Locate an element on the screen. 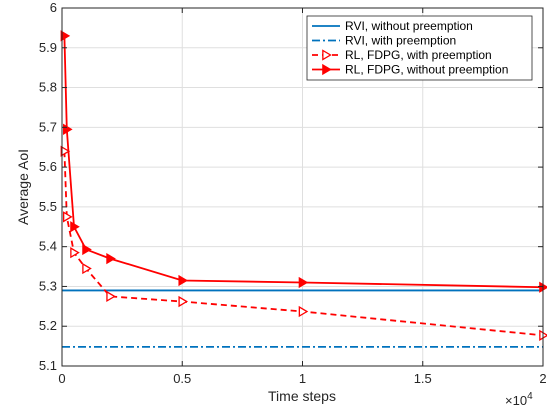  x-axis-multiplier: ×10⁴ is located at coordinates (519, 399).